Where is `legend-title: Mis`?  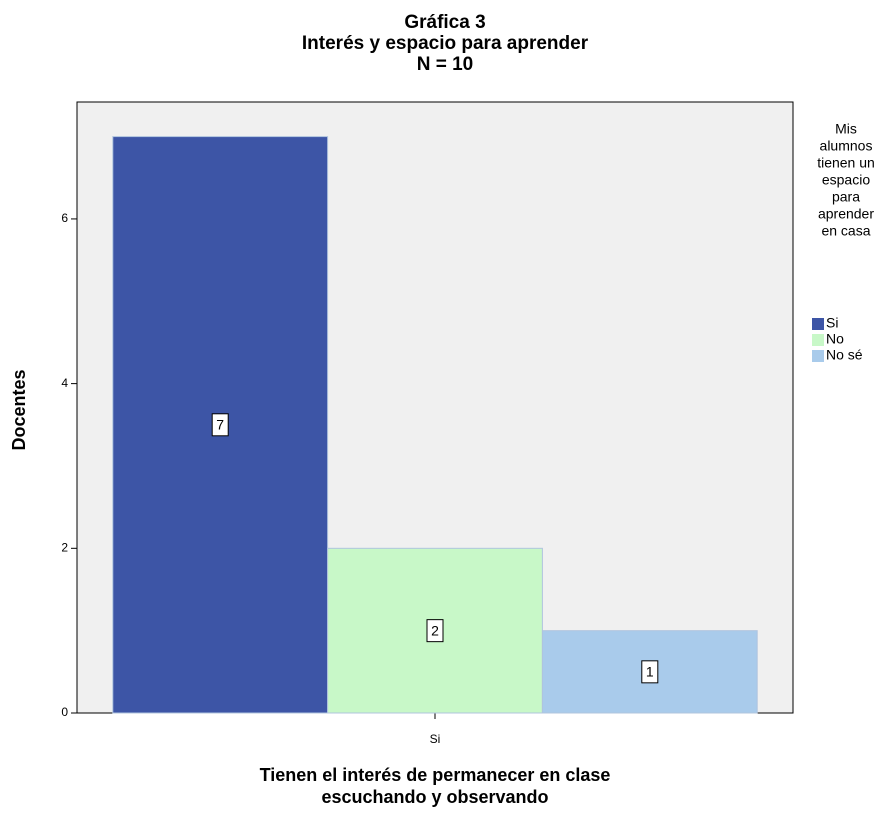 legend-title: Mis is located at coordinates (846, 129).